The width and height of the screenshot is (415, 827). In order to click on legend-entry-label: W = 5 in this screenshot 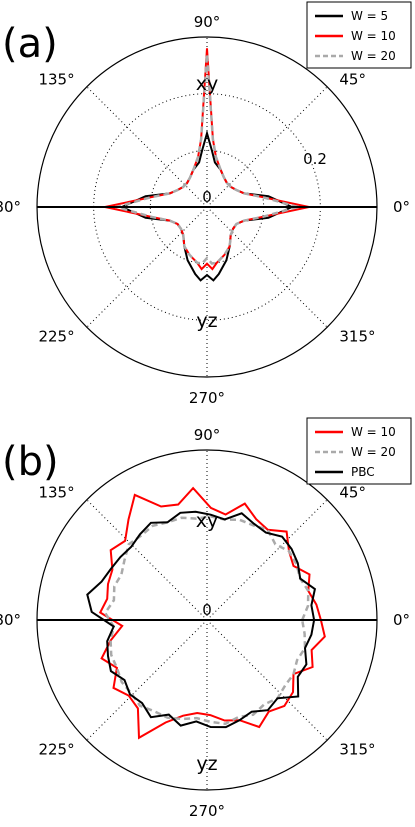, I will do `click(369, 16)`.